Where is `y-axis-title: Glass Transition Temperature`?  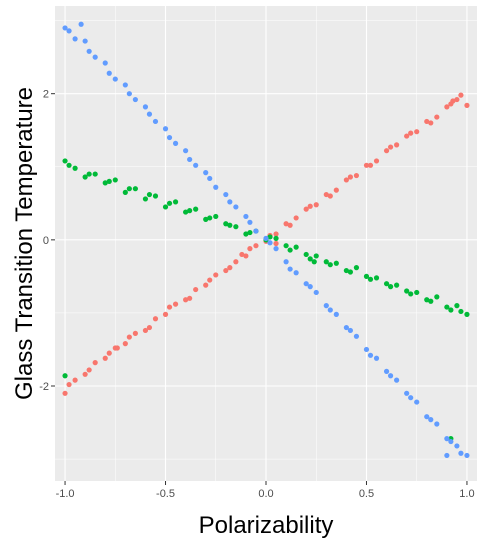 y-axis-title: Glass Transition Temperature is located at coordinates (24, 243).